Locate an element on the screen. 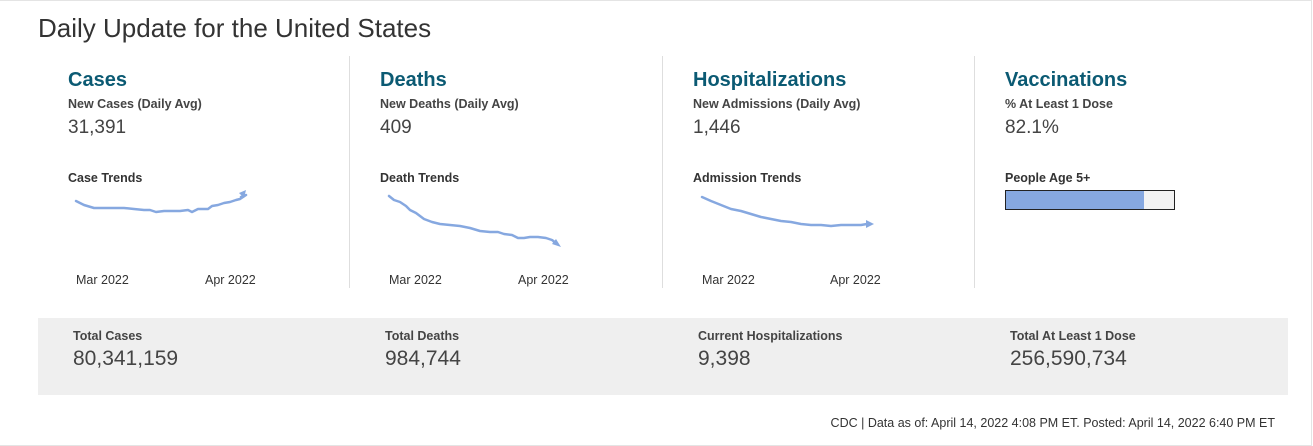  total-at-least-one-dose-label: Total At Least 1 Dose is located at coordinates (1073, 336).